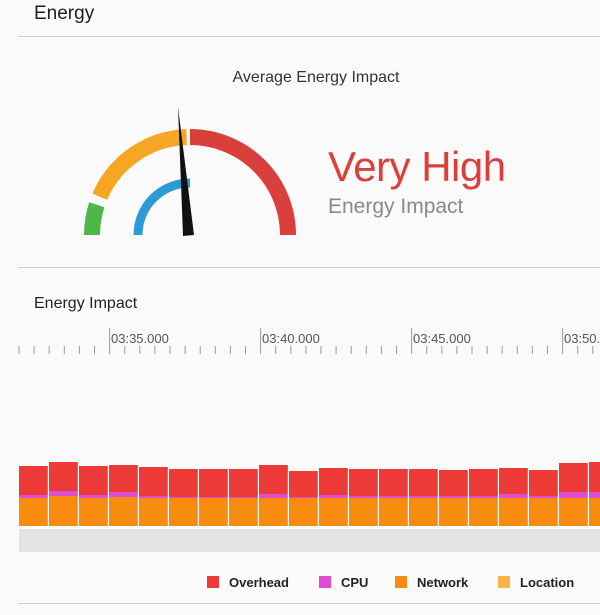  Describe the element at coordinates (396, 206) in the screenshot. I see `impact-subtitle: Energy Impact` at that location.